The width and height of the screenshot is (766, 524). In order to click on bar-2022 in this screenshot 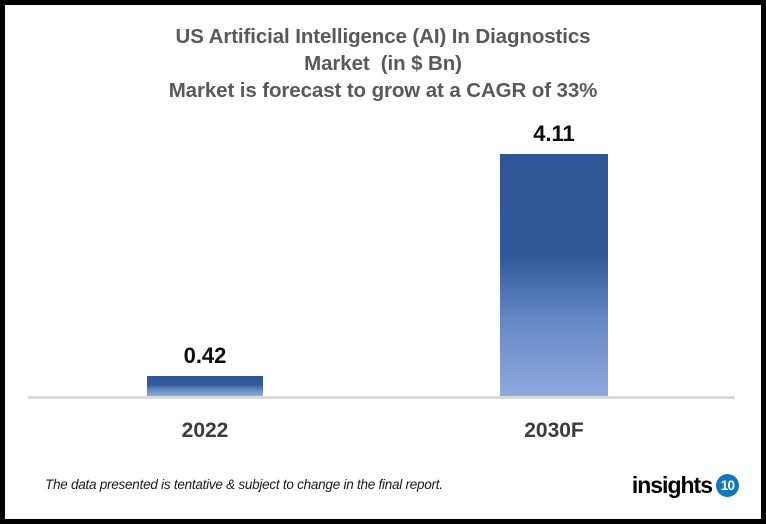, I will do `click(205, 386)`.